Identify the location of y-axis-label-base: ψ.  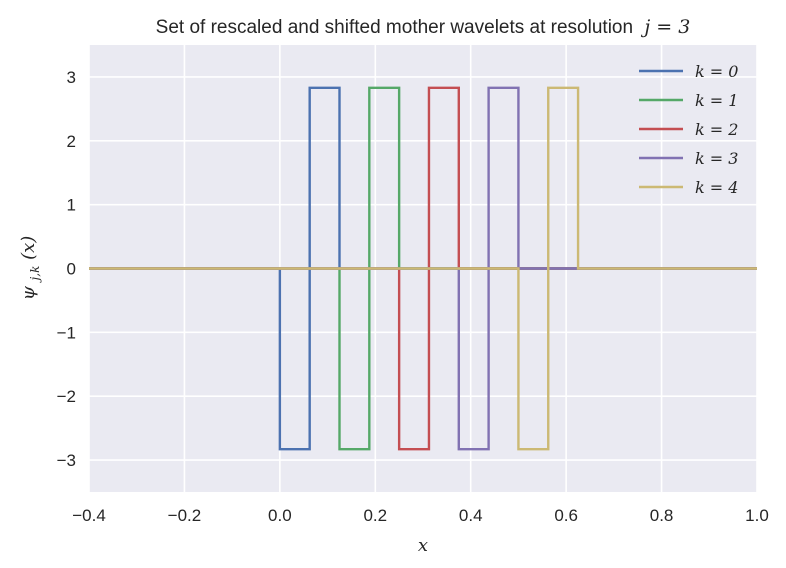
(28, 292).